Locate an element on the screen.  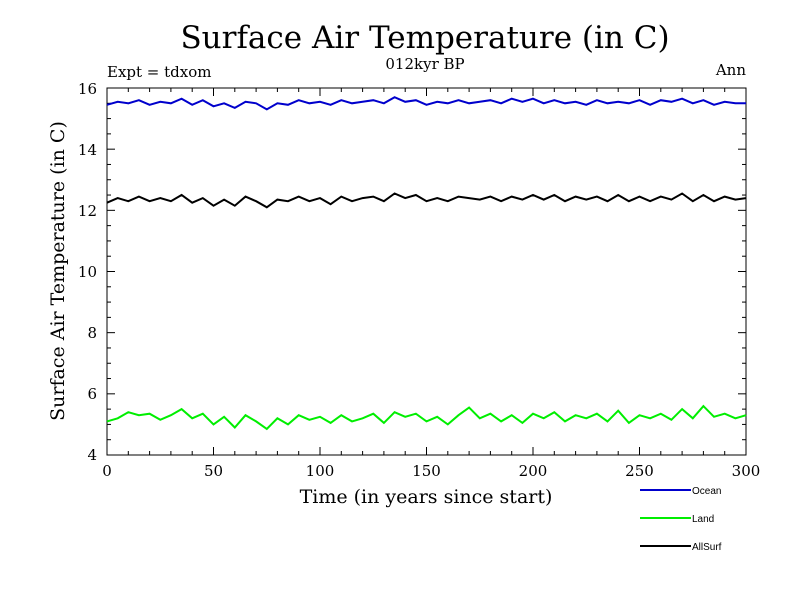
x-tick-label: 100 is located at coordinates (320, 471).